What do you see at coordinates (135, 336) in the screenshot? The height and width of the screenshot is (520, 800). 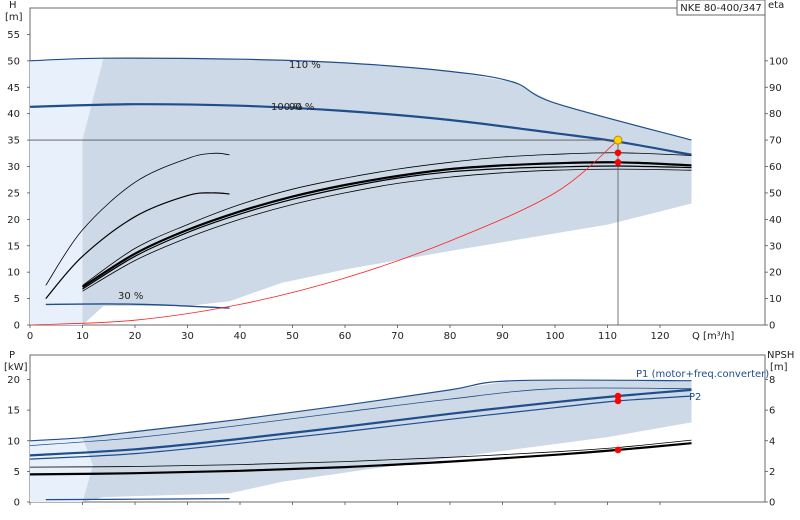 I see `x-tick-label: 20` at bounding box center [135, 336].